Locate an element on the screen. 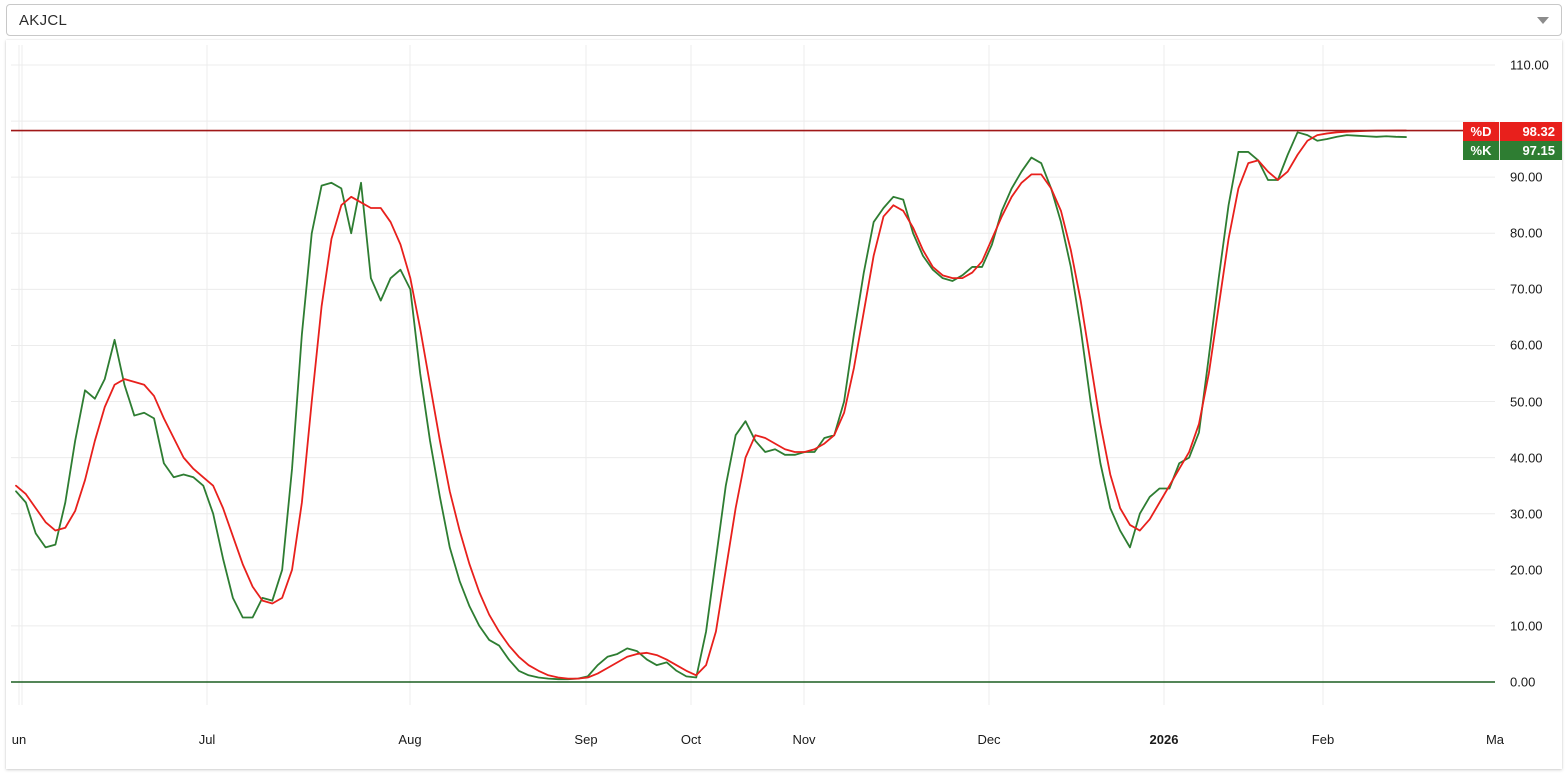 The image size is (1568, 775). x-axis-tick-label: Oct is located at coordinates (691, 739).